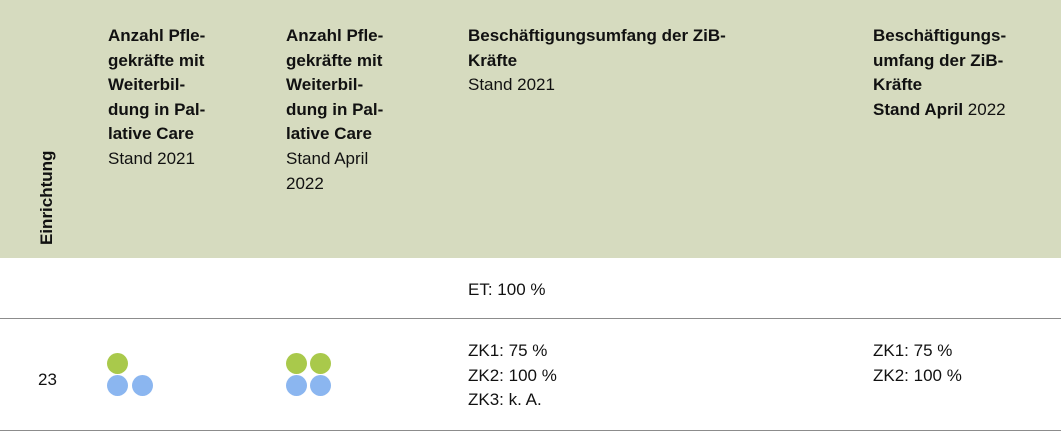 The image size is (1061, 432). I want to click on cell: ZK1: 75 % ZK2: 100 % ZK3: k. A., so click(512, 376).